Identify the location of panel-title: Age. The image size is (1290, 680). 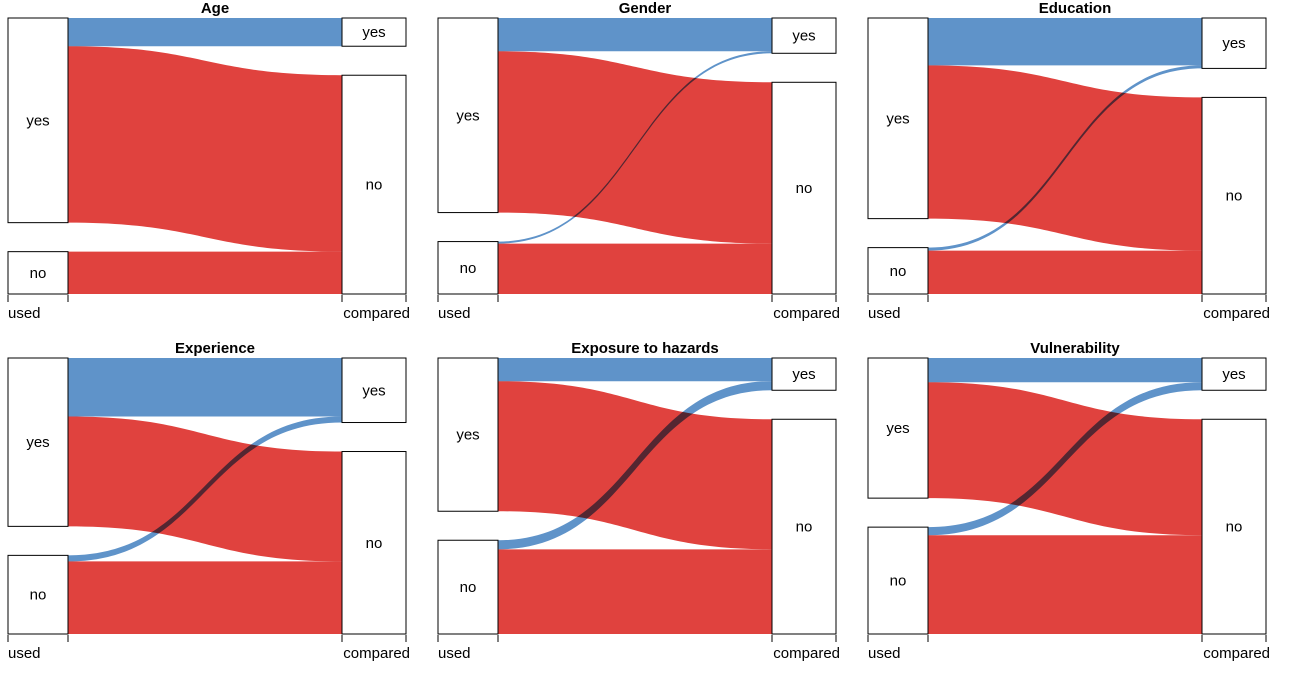
(215, 8).